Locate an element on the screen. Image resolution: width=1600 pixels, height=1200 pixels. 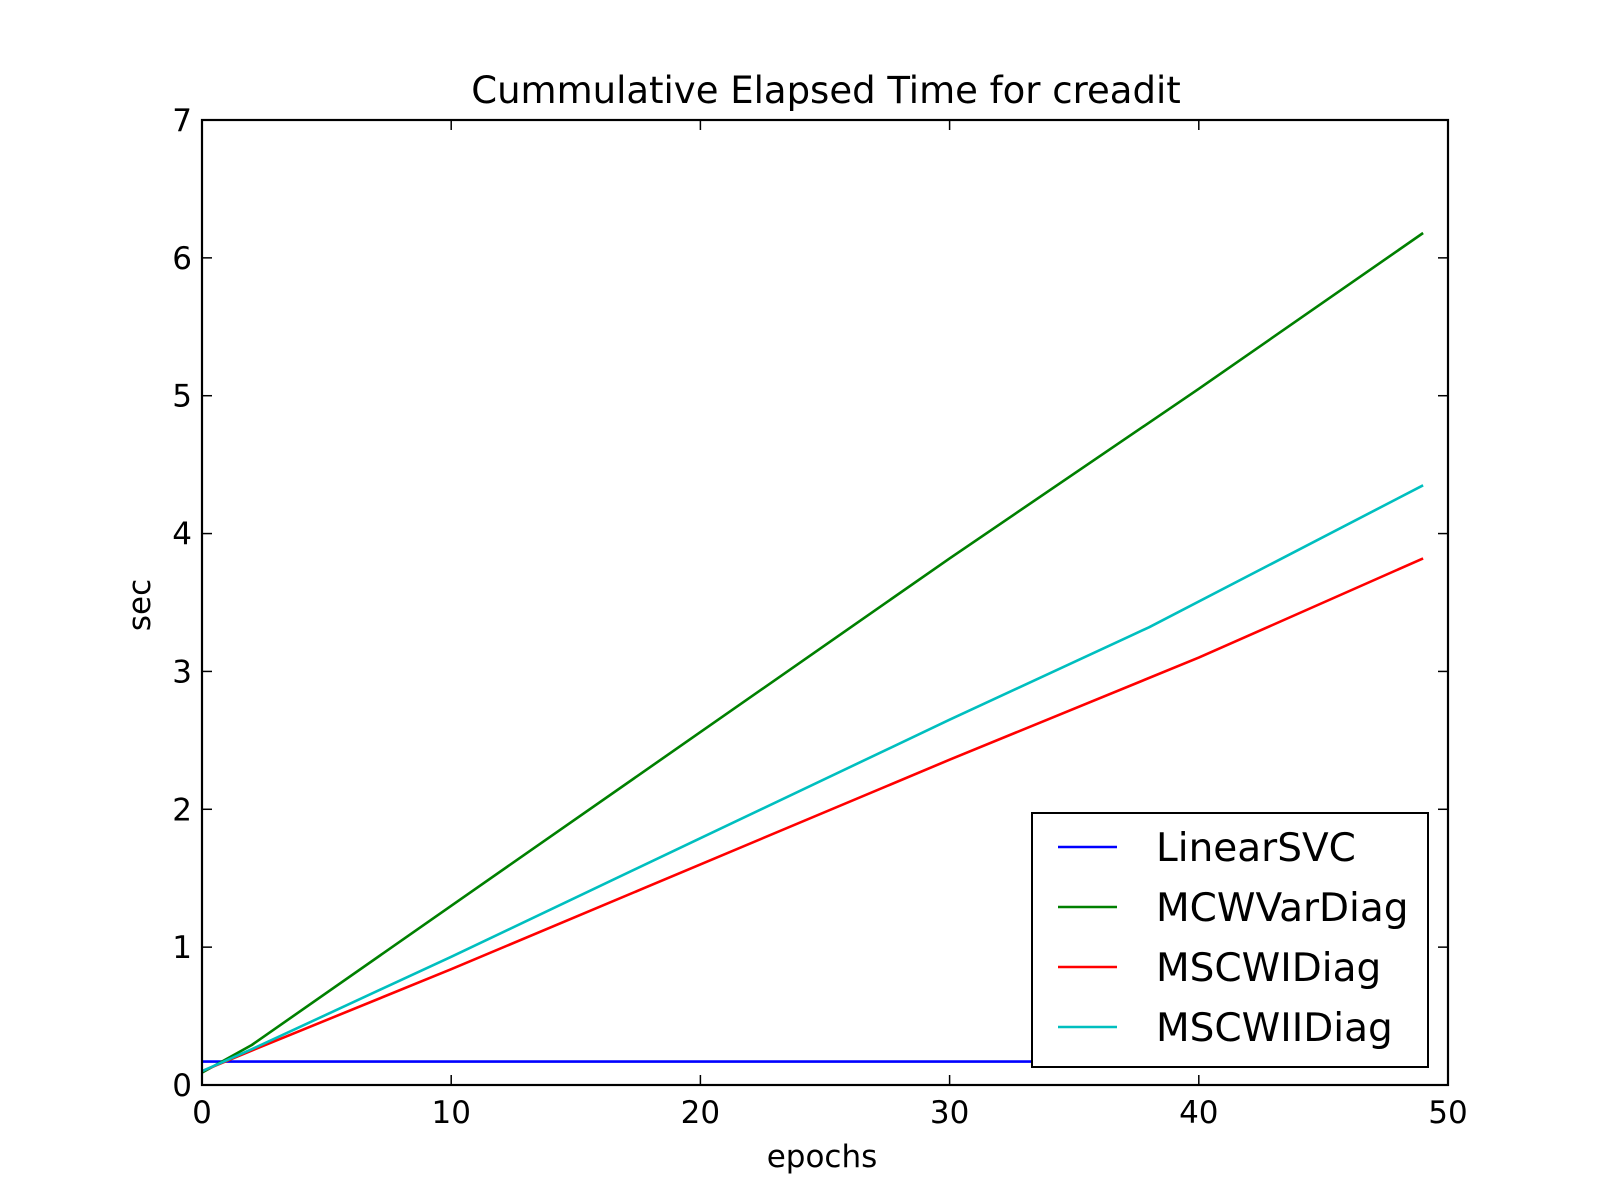
x-tick-label: 50 is located at coordinates (1447, 1113).